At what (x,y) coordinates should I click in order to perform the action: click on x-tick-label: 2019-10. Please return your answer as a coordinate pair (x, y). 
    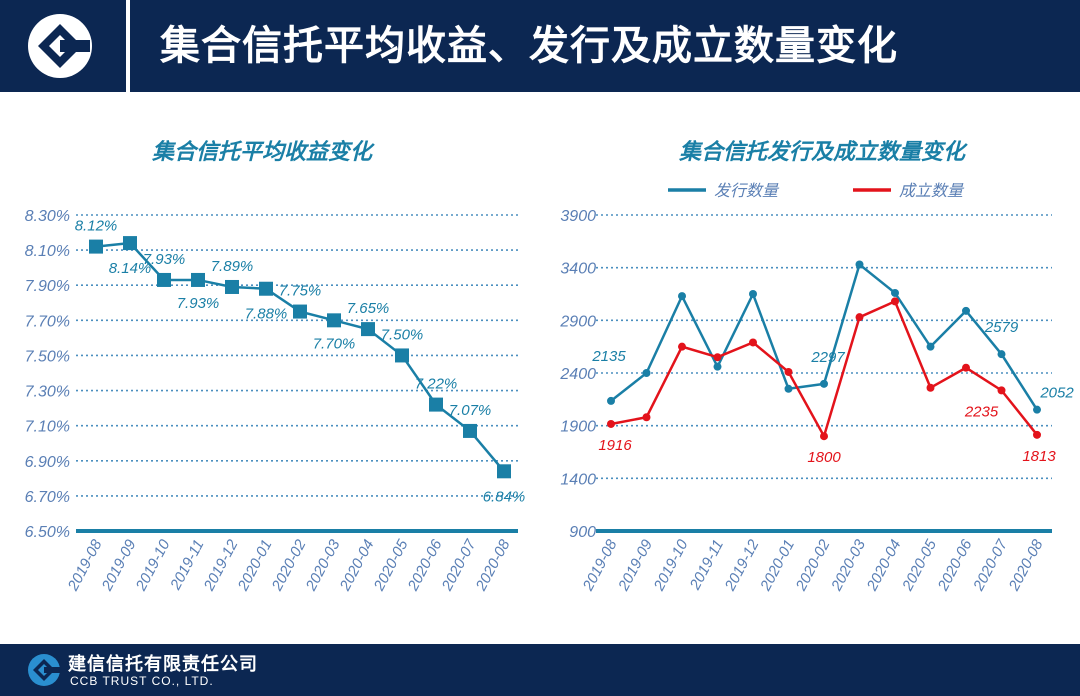
    Looking at the image, I should click on (671, 565).